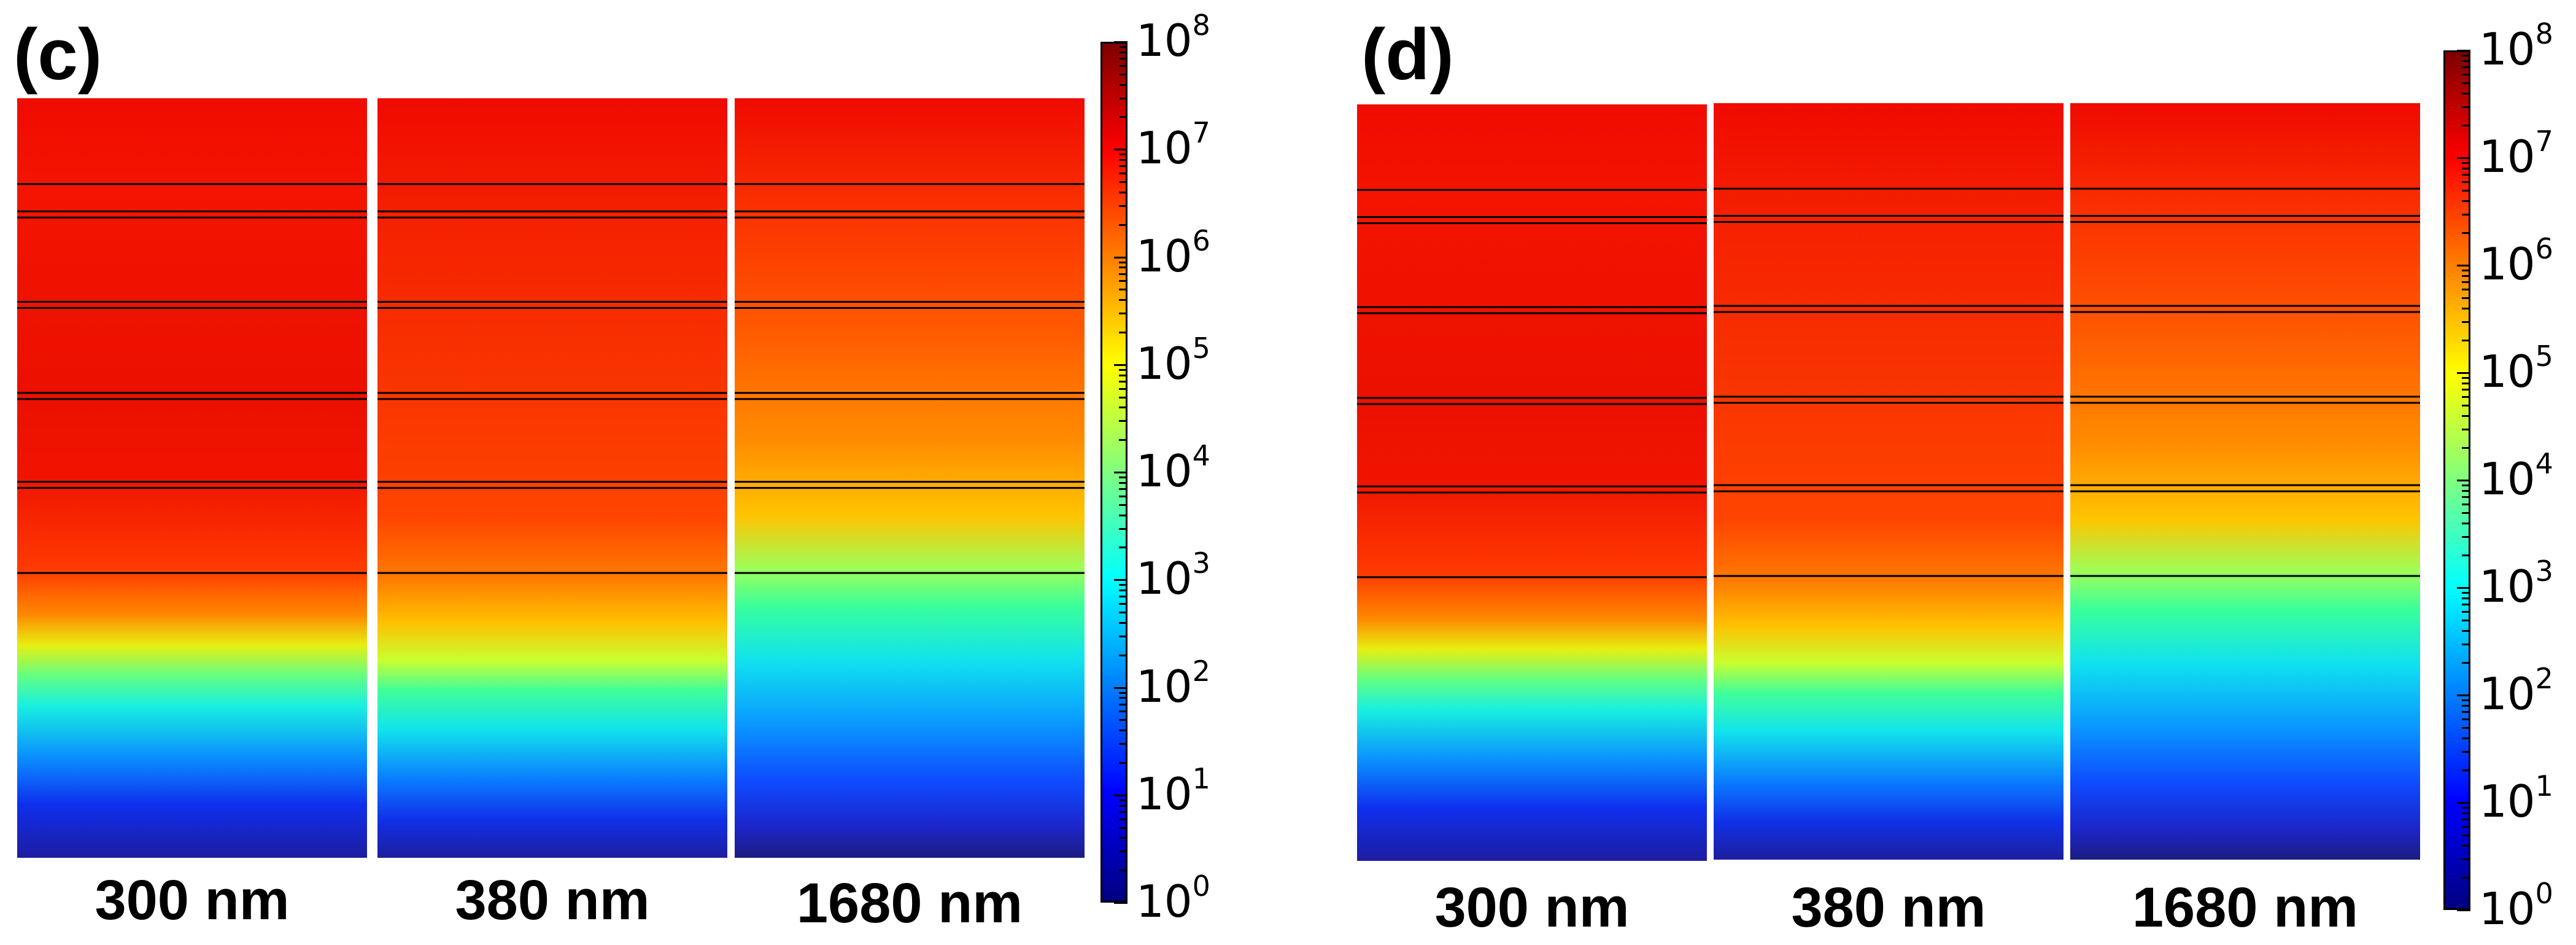  Describe the element at coordinates (2544, 786) in the screenshot. I see `tick-exponent: 1` at that location.